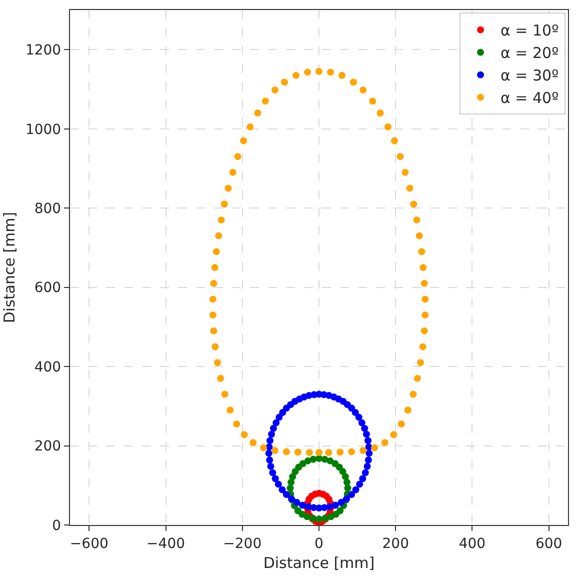 Image resolution: width=588 pixels, height=585 pixels. What do you see at coordinates (472, 544) in the screenshot?
I see `x-tick-label: 400` at bounding box center [472, 544].